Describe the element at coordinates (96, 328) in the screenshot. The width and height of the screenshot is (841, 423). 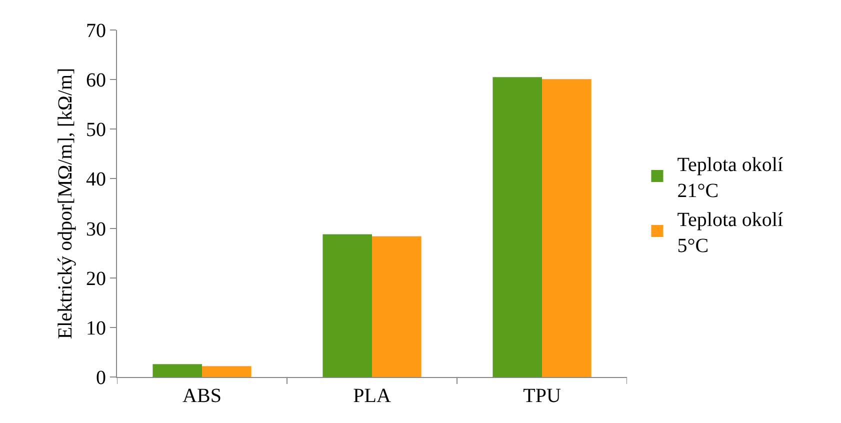
I see `y-tick-label: 10` at that location.